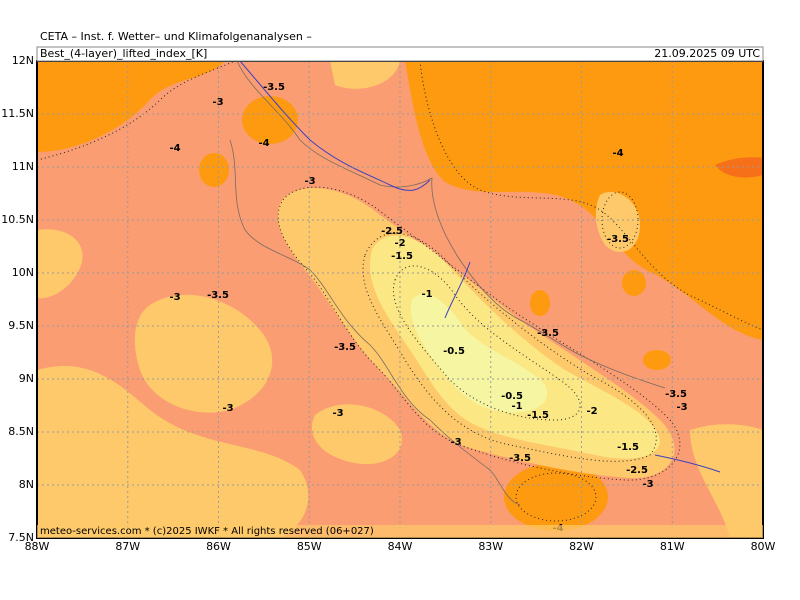 The height and width of the screenshot is (600, 800). What do you see at coordinates (490, 546) in the screenshot?
I see `longitude-label: 83W` at bounding box center [490, 546].